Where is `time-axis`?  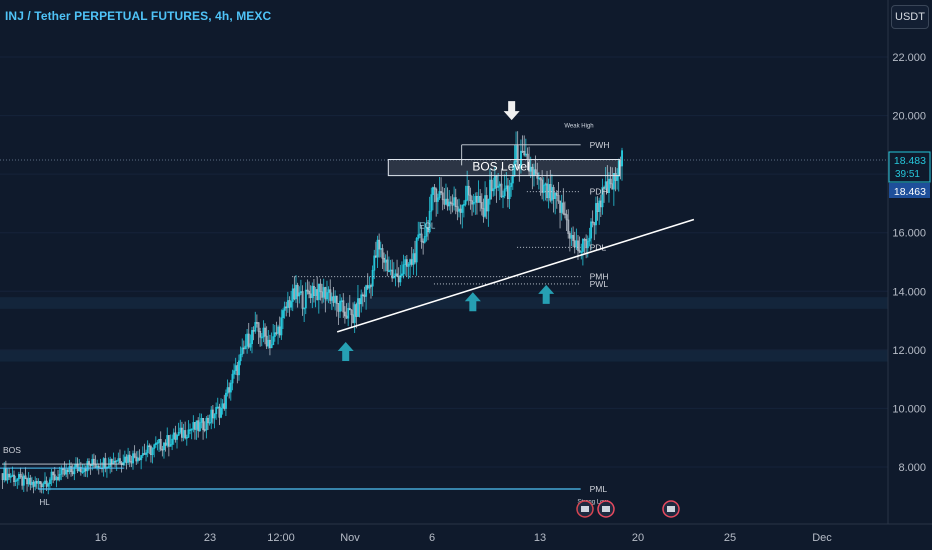 time-axis is located at coordinates (466, 537).